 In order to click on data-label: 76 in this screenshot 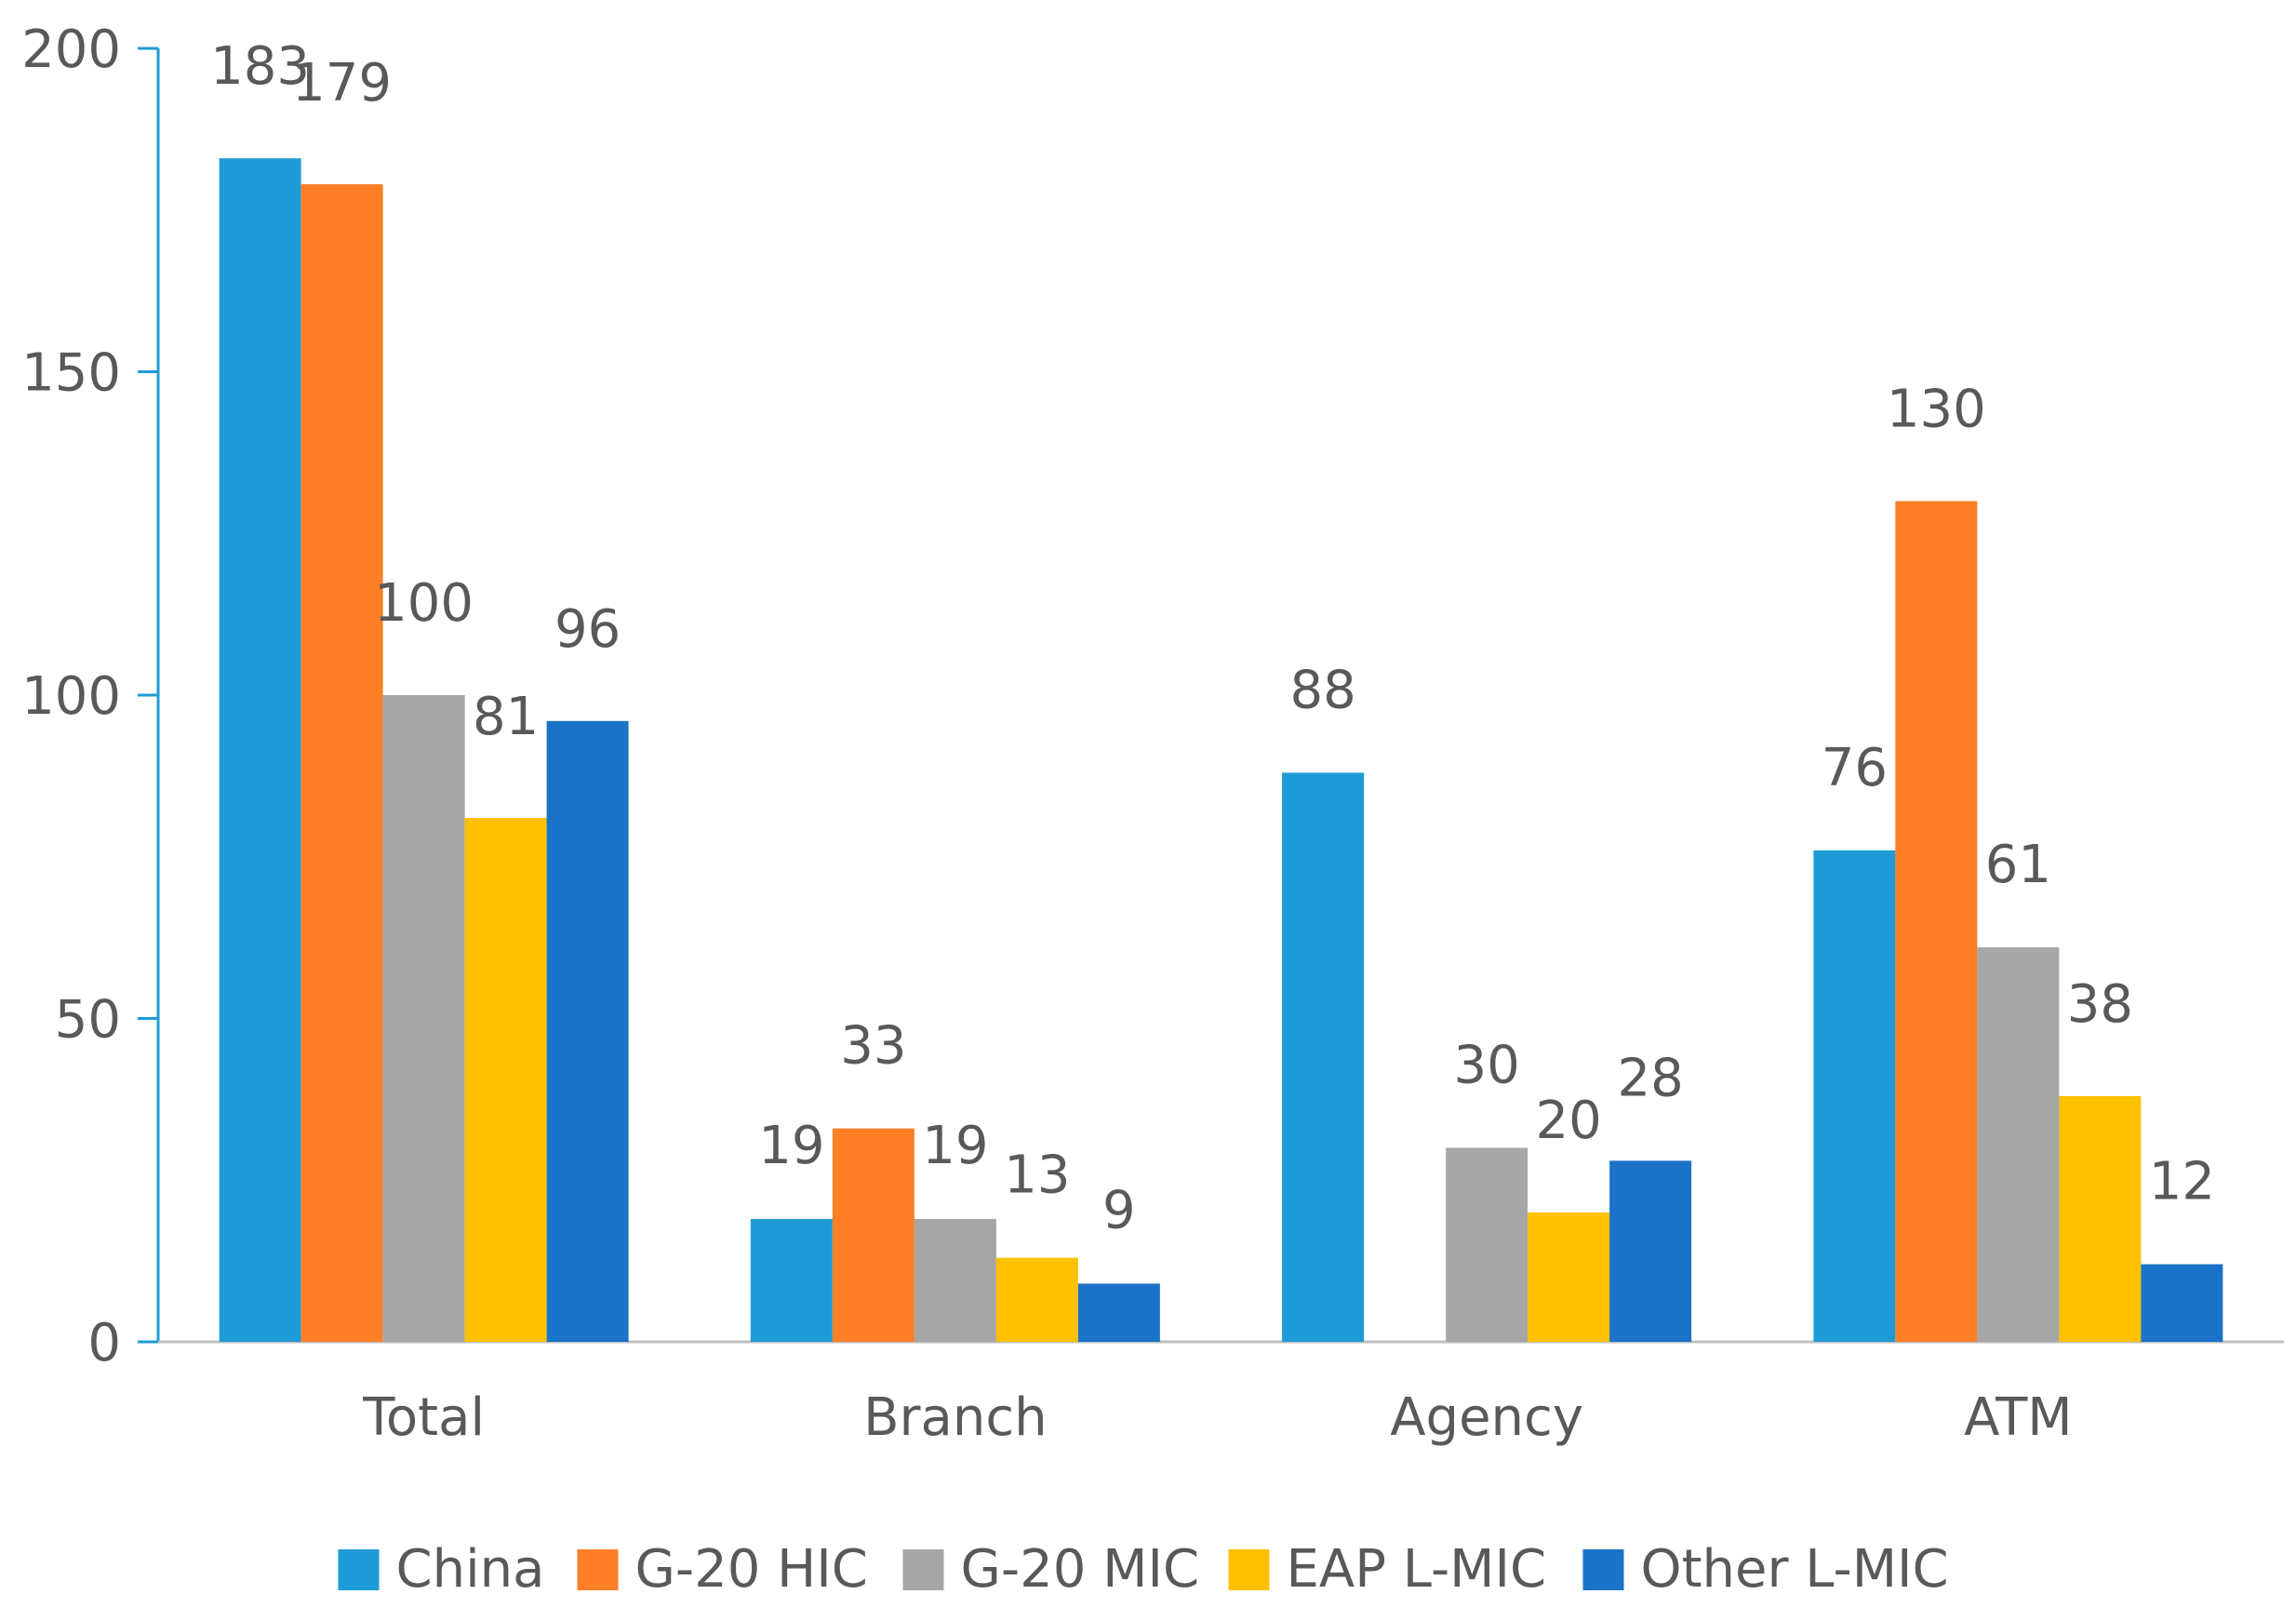, I will do `click(1855, 768)`.